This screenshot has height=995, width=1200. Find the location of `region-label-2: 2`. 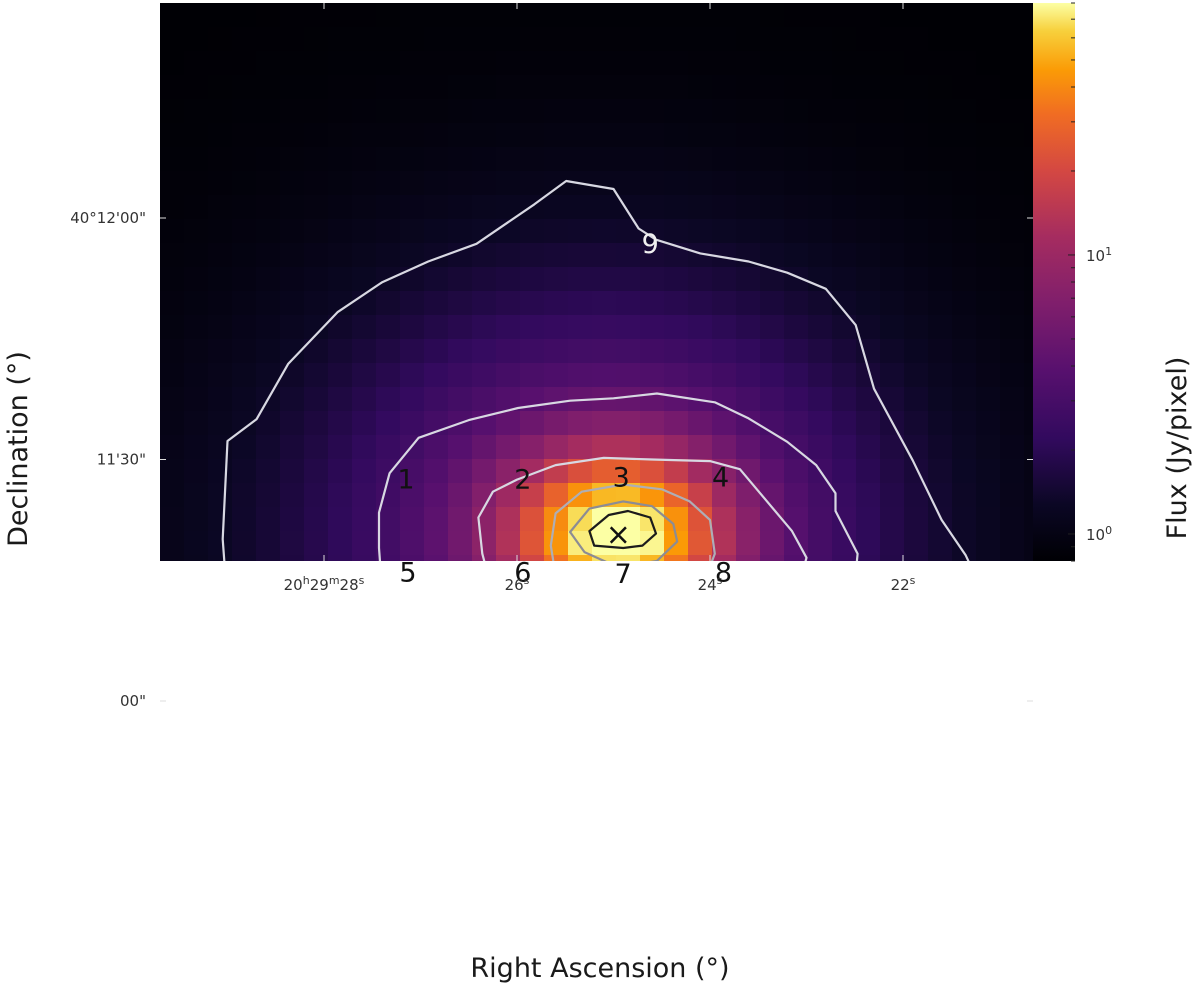

region-label-2: 2 is located at coordinates (522, 480).